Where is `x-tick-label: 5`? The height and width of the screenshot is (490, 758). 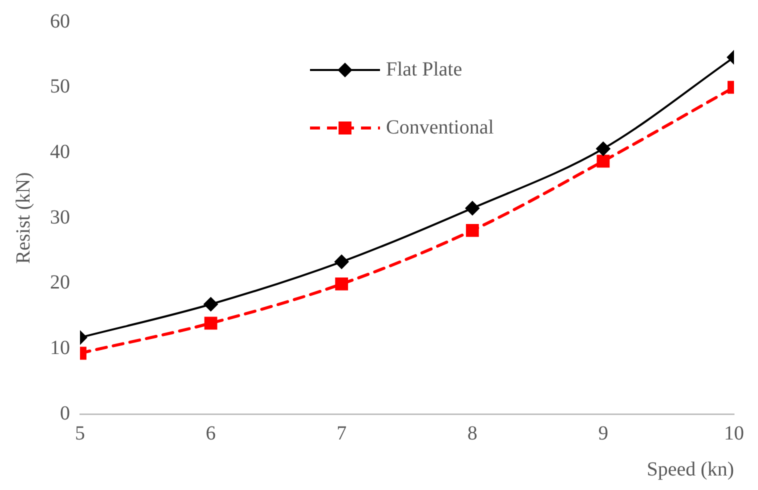
x-tick-label: 5 is located at coordinates (80, 433).